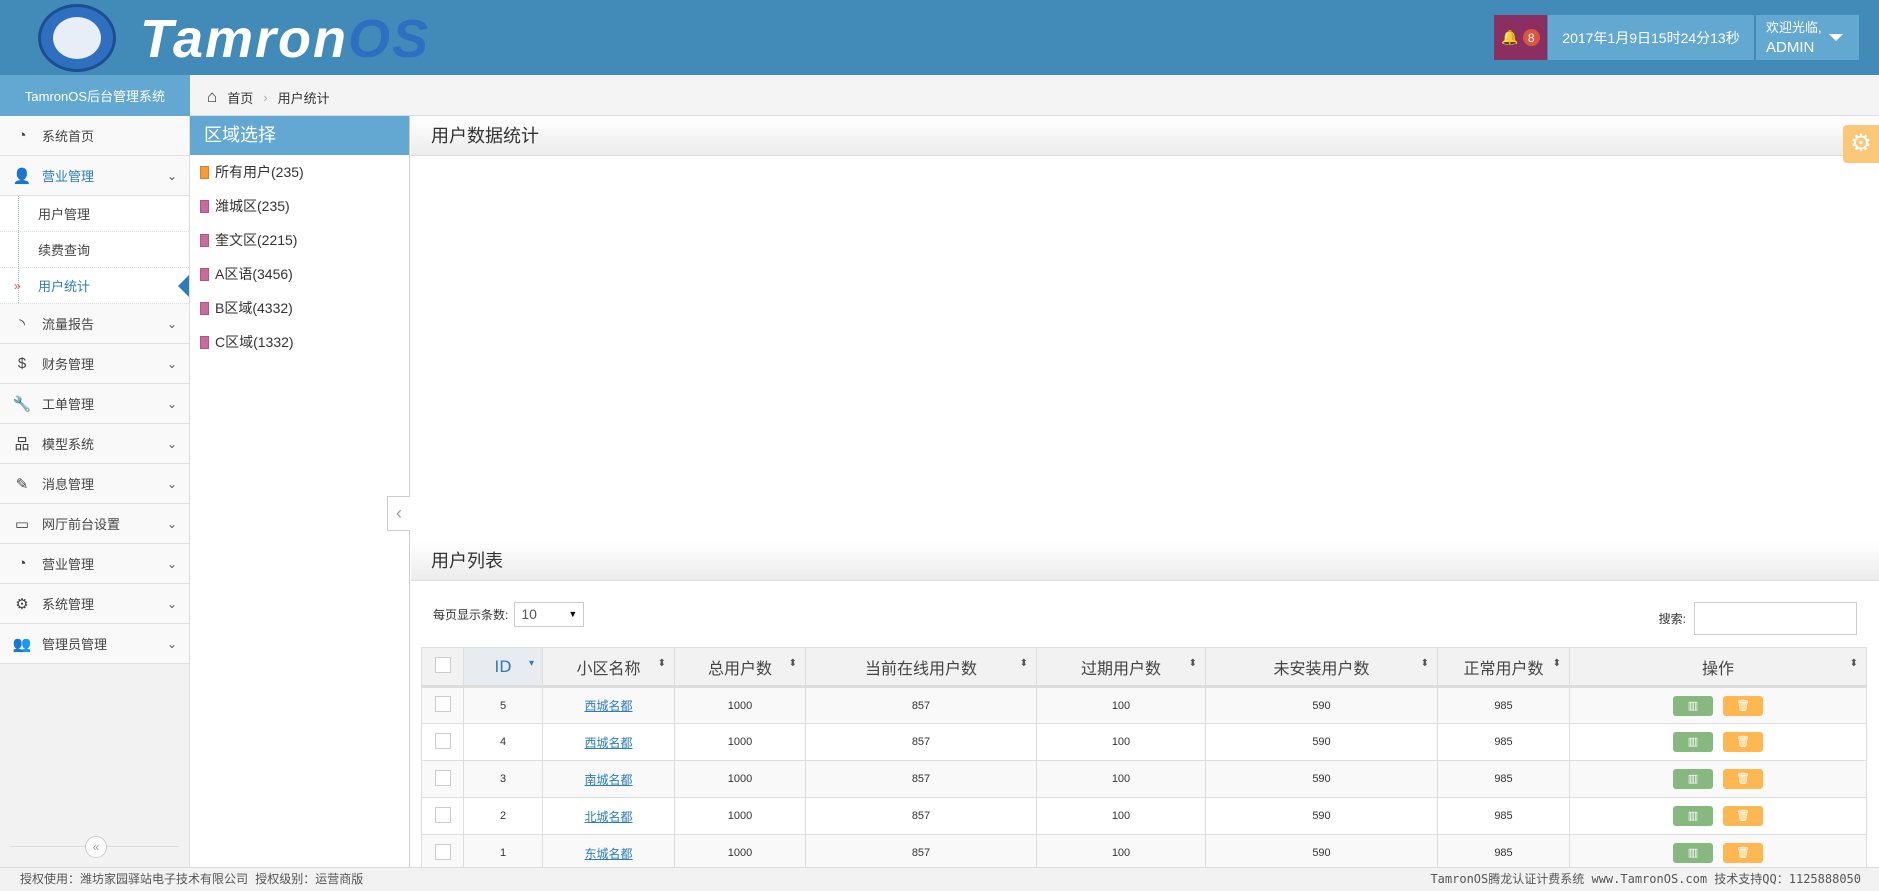 This screenshot has height=891, width=1879. I want to click on search-label: 搜索:, so click(1672, 619).